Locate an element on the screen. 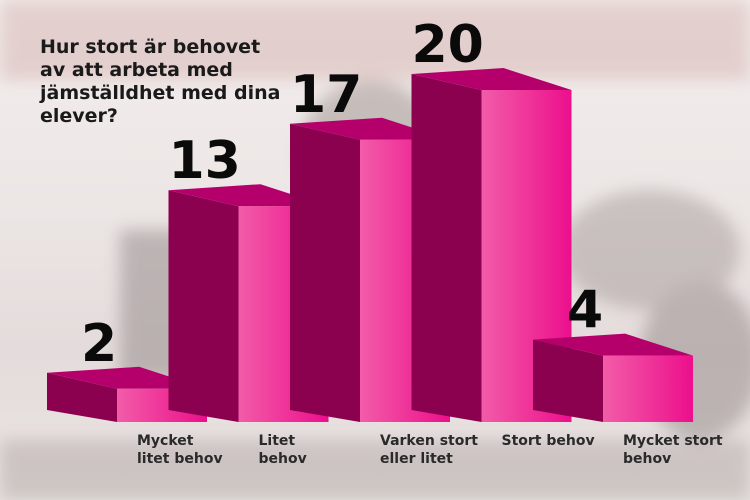 The width and height of the screenshot is (750, 500). category-label-1: Litet behov is located at coordinates (283, 450).